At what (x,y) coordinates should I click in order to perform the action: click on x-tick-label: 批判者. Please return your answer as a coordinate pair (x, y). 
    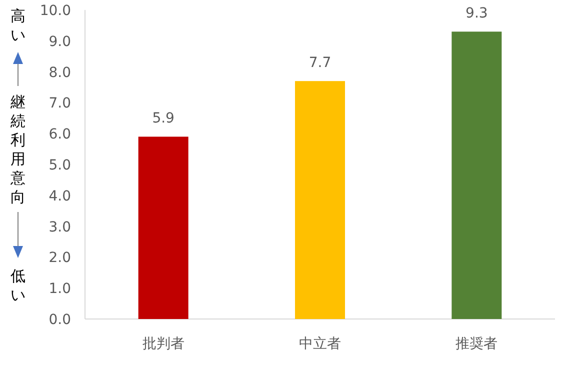
    Looking at the image, I should click on (163, 344).